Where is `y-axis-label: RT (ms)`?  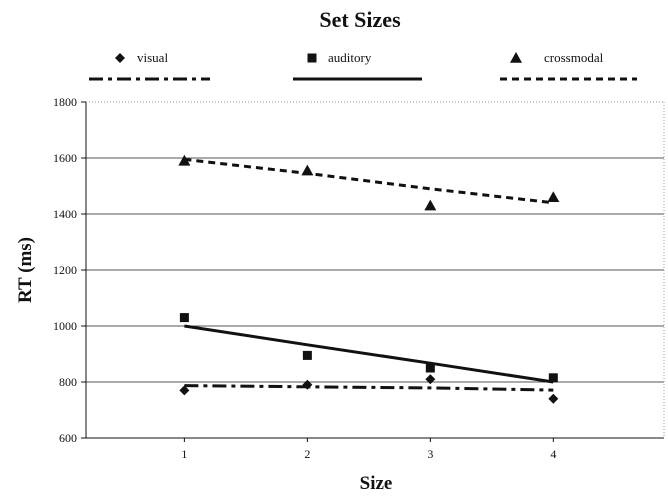 y-axis-label: RT (ms) is located at coordinates (25, 270).